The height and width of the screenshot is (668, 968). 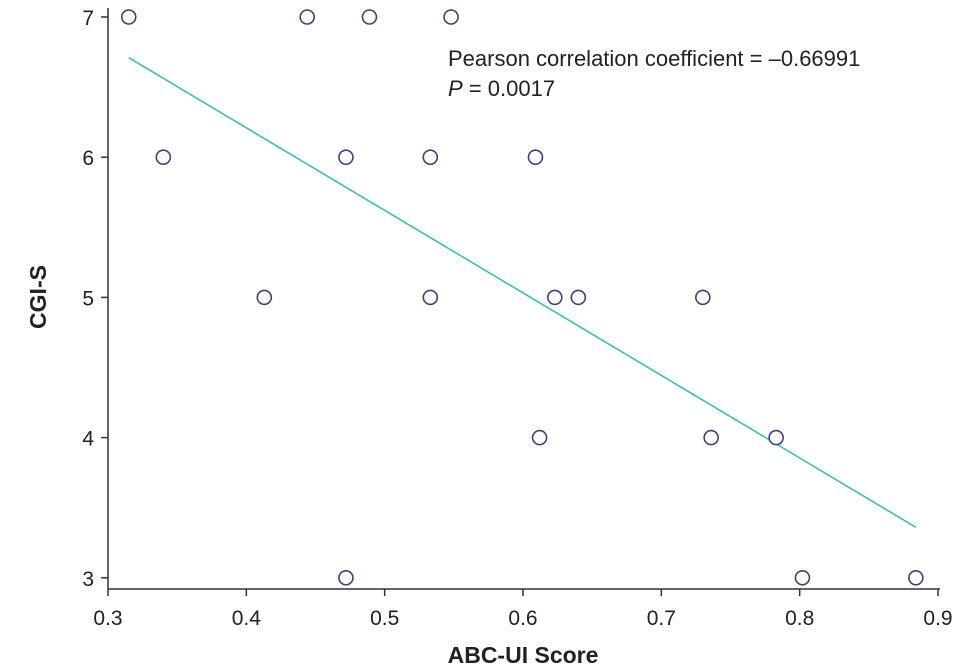 I want to click on y-tick-label: 6, so click(x=88, y=158).